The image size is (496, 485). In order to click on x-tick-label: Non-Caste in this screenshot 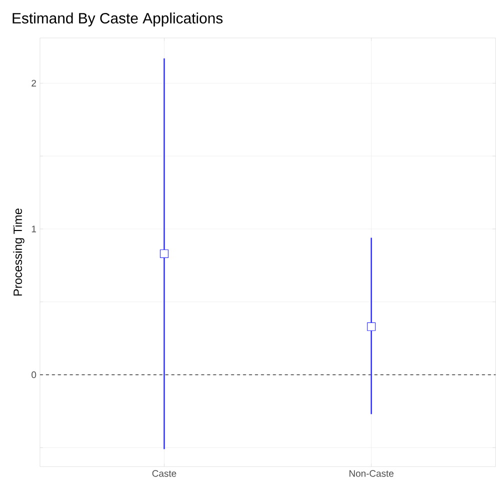, I will do `click(372, 474)`.